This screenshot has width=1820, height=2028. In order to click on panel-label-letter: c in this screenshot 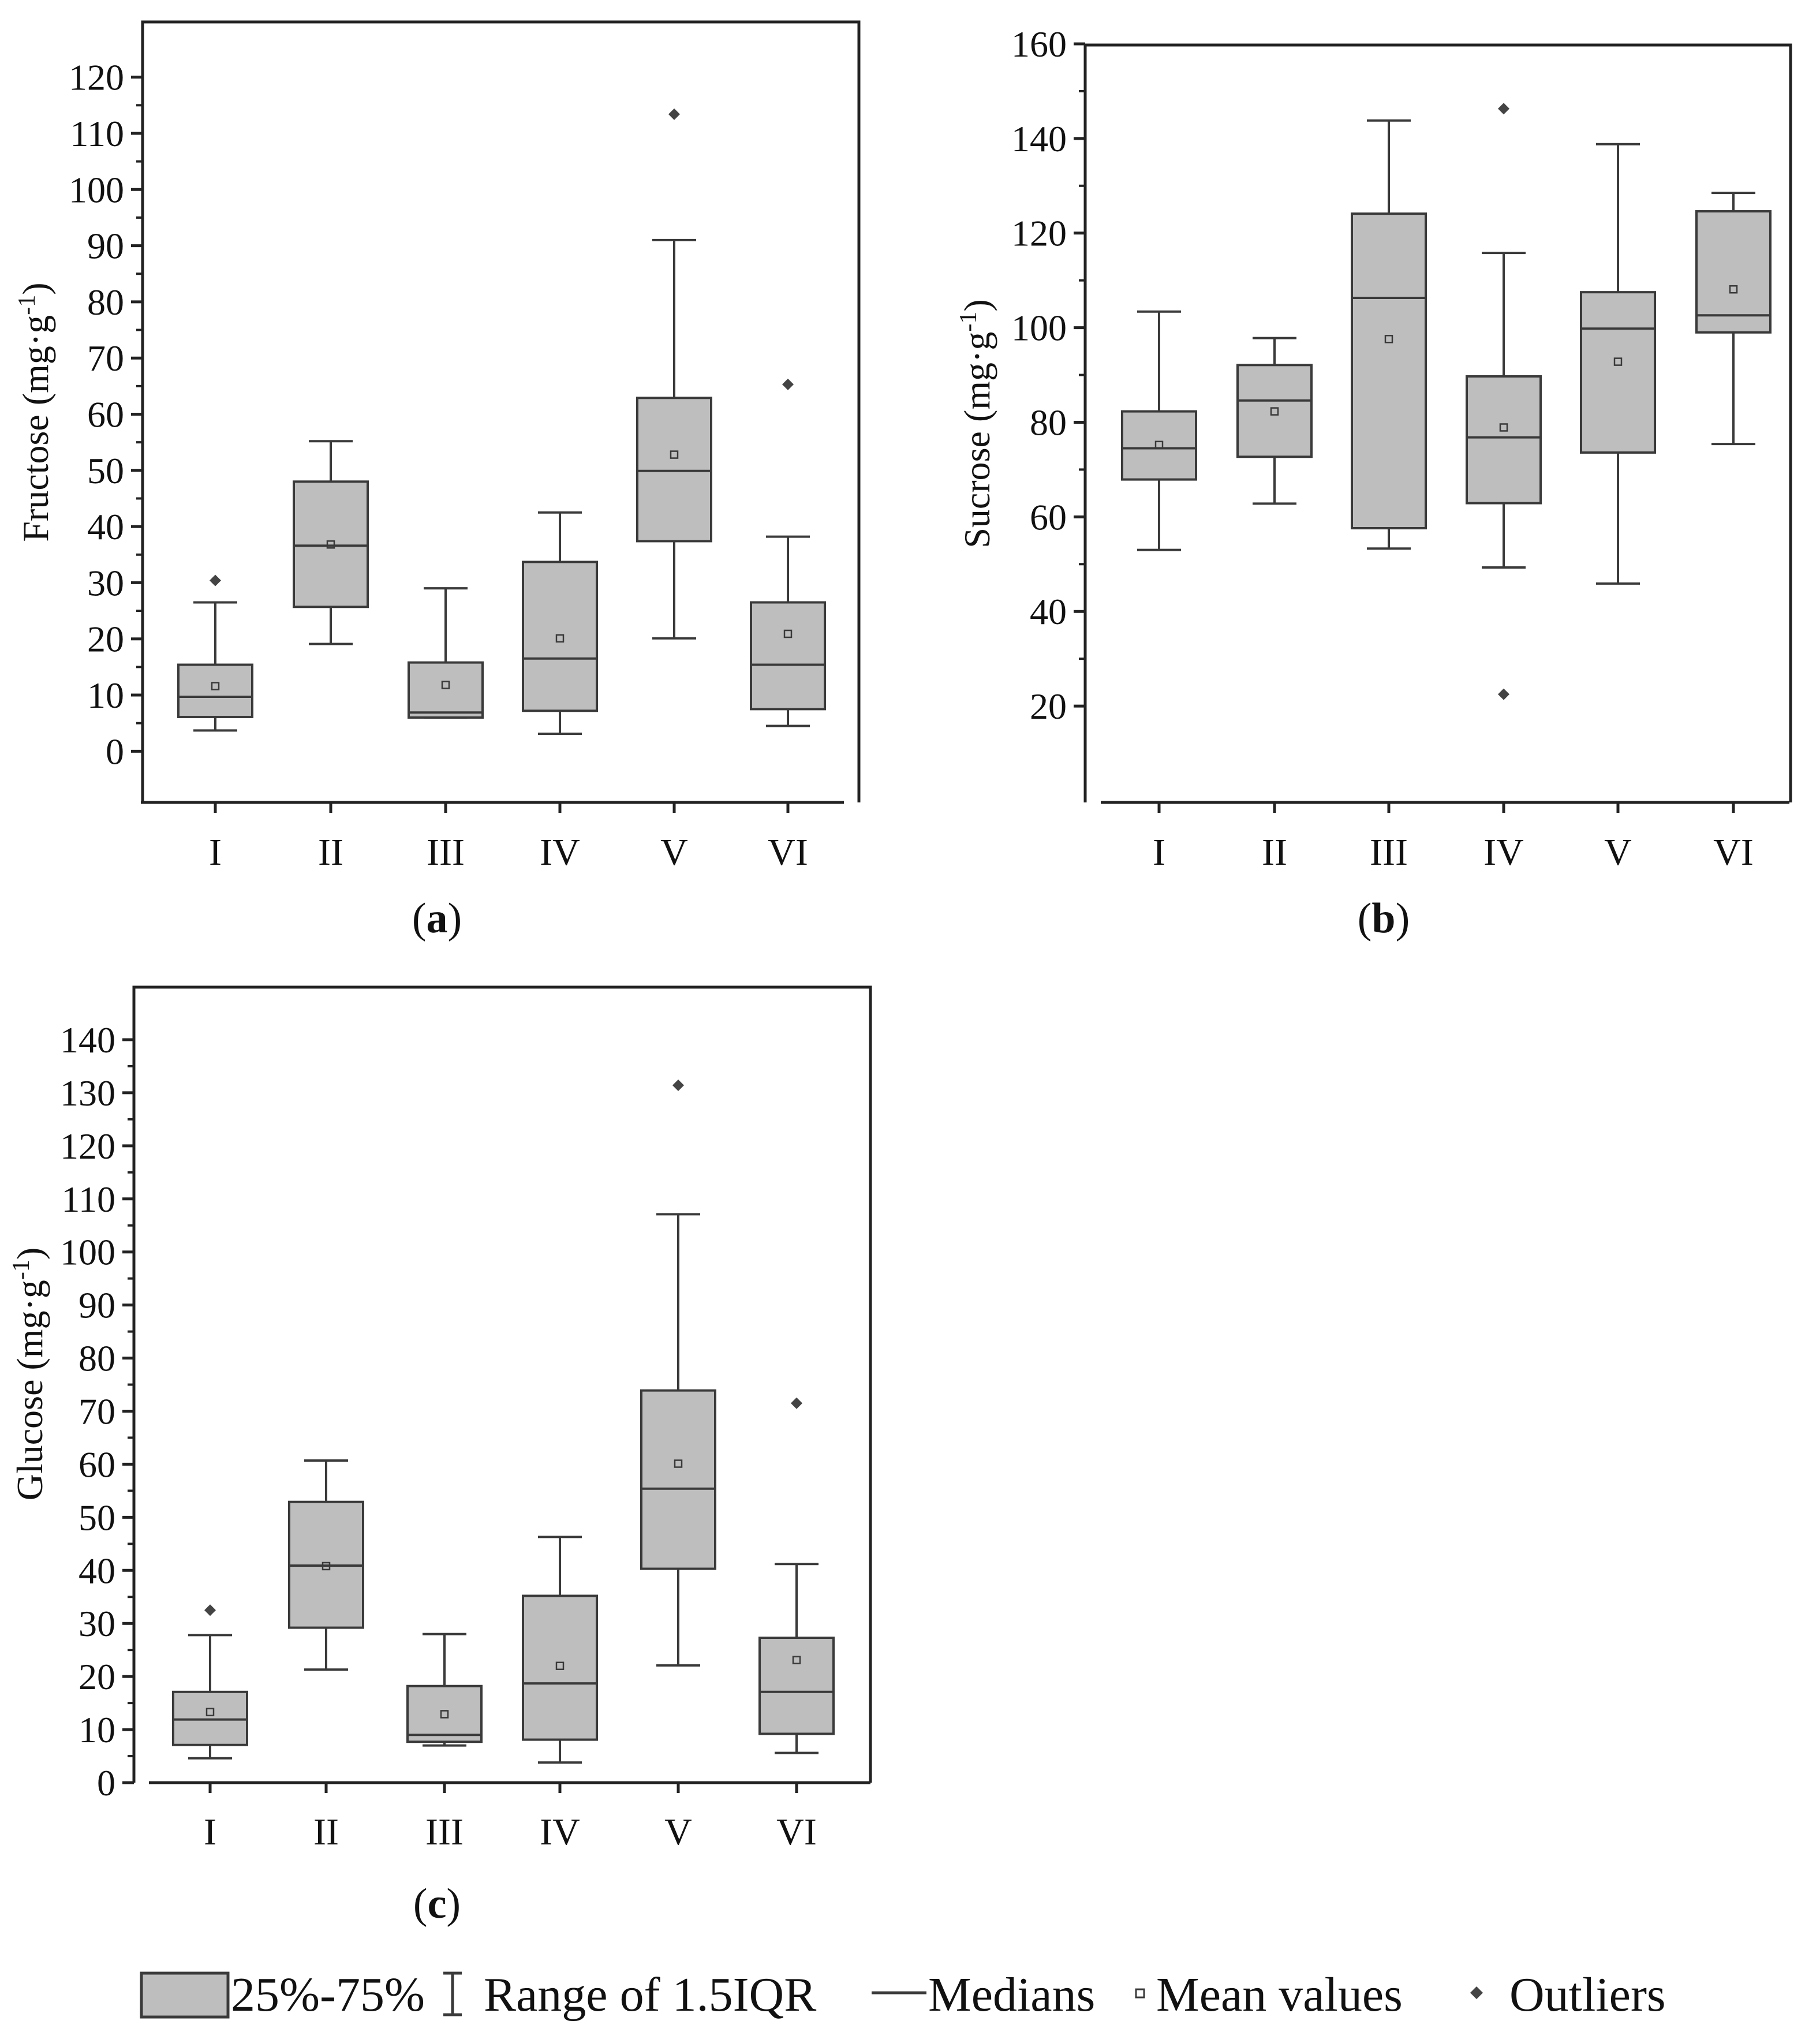, I will do `click(438, 1904)`.